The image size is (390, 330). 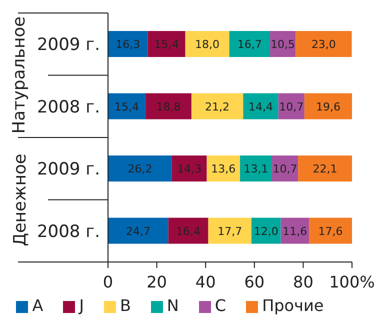 I want to click on data-label: 16,7, so click(x=249, y=44).